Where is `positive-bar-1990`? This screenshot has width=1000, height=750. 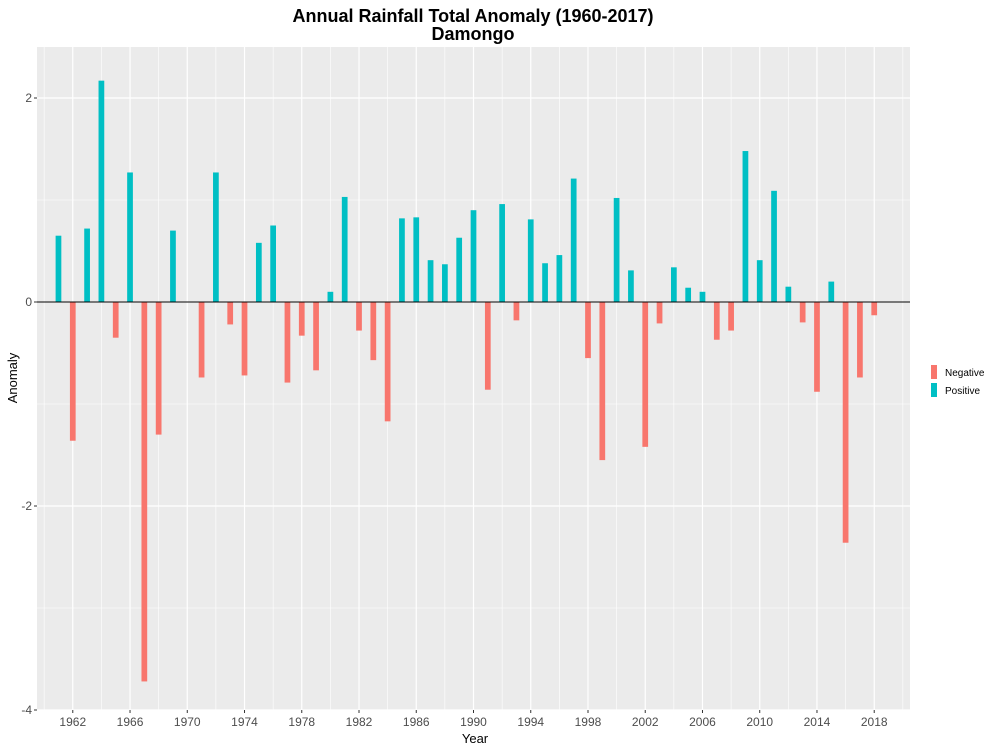
positive-bar-1990 is located at coordinates (473, 256).